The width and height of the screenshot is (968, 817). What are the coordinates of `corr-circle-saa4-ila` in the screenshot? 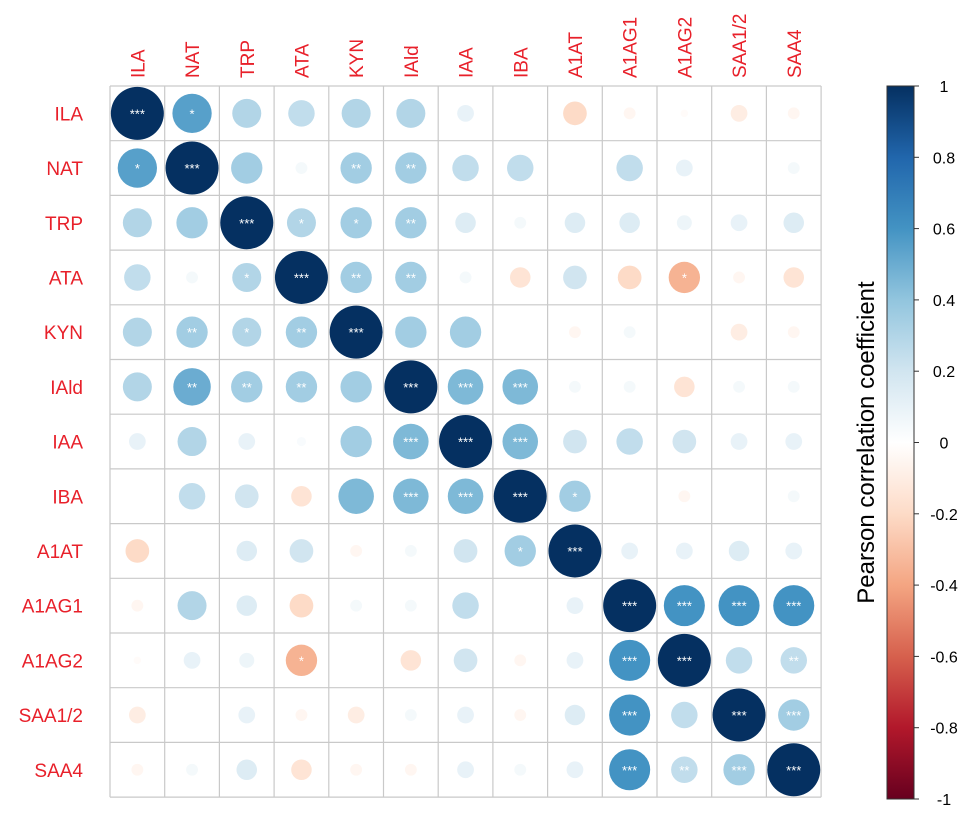 It's located at (137, 769).